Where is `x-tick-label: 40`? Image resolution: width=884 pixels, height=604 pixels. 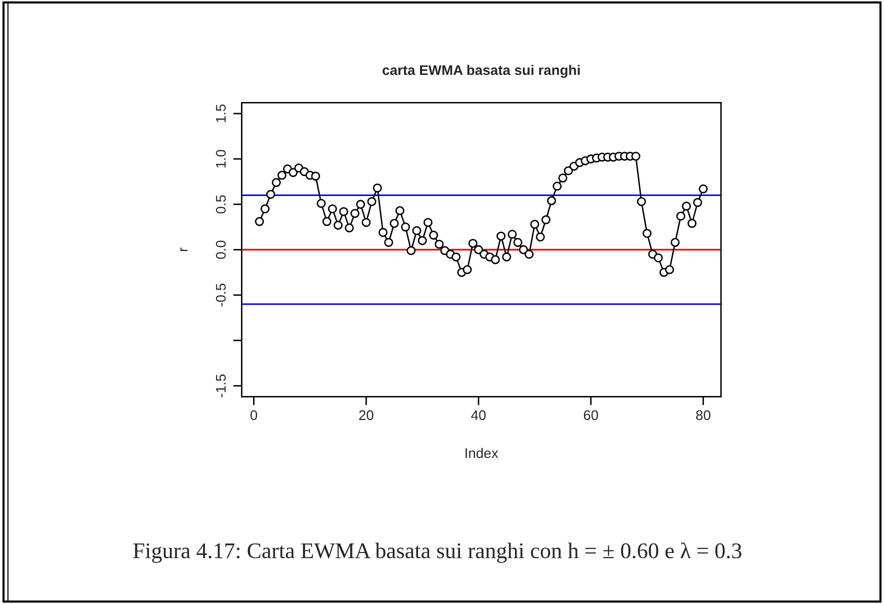 x-tick-label: 40 is located at coordinates (478, 415).